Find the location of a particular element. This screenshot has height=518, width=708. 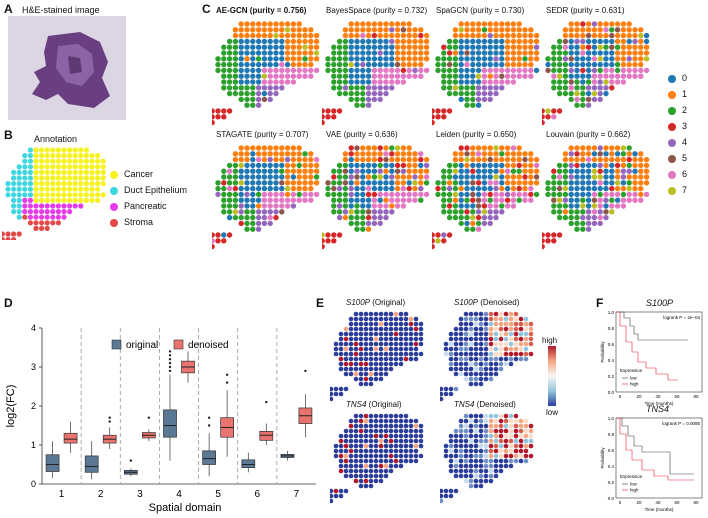

svg-text: logrank P = 0.0095 is located at coordinates (681, 423).